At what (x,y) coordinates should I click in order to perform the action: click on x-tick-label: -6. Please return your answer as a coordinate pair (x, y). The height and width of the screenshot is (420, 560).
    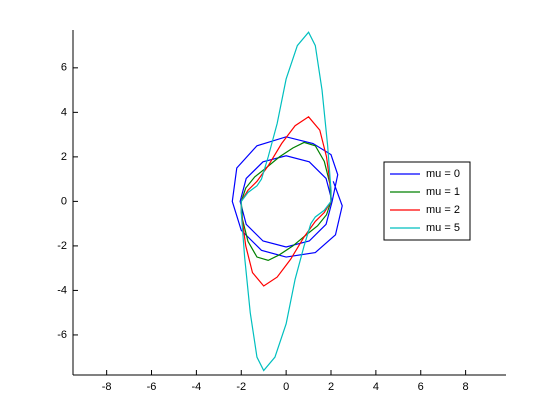
    Looking at the image, I should click on (152, 387).